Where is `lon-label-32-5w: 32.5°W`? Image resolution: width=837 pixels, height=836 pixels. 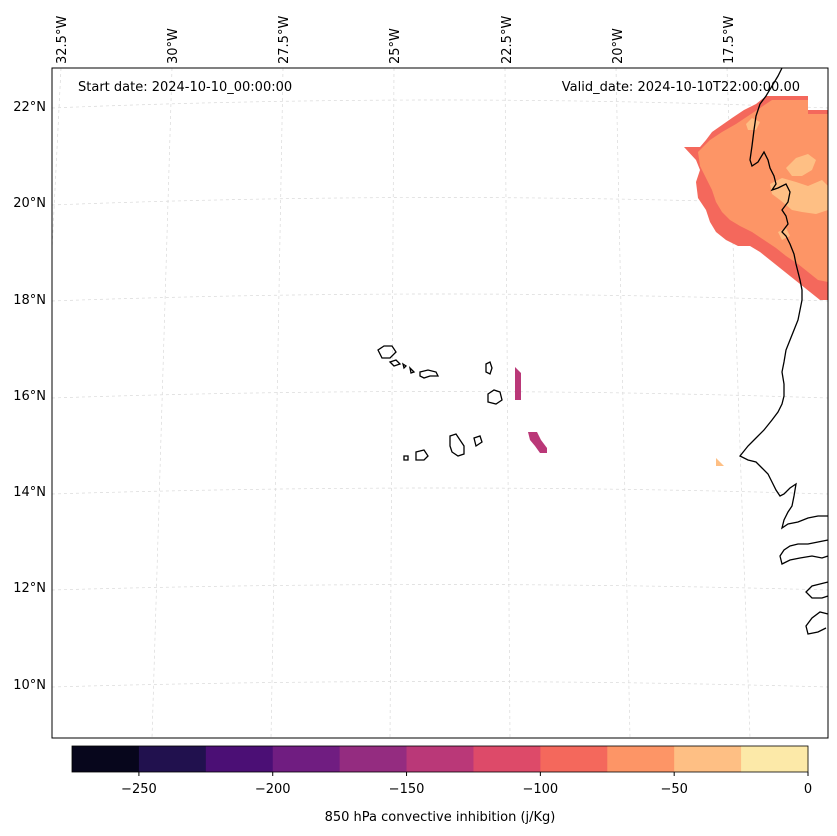 lon-label-32-5w: 32.5°W is located at coordinates (62, 40).